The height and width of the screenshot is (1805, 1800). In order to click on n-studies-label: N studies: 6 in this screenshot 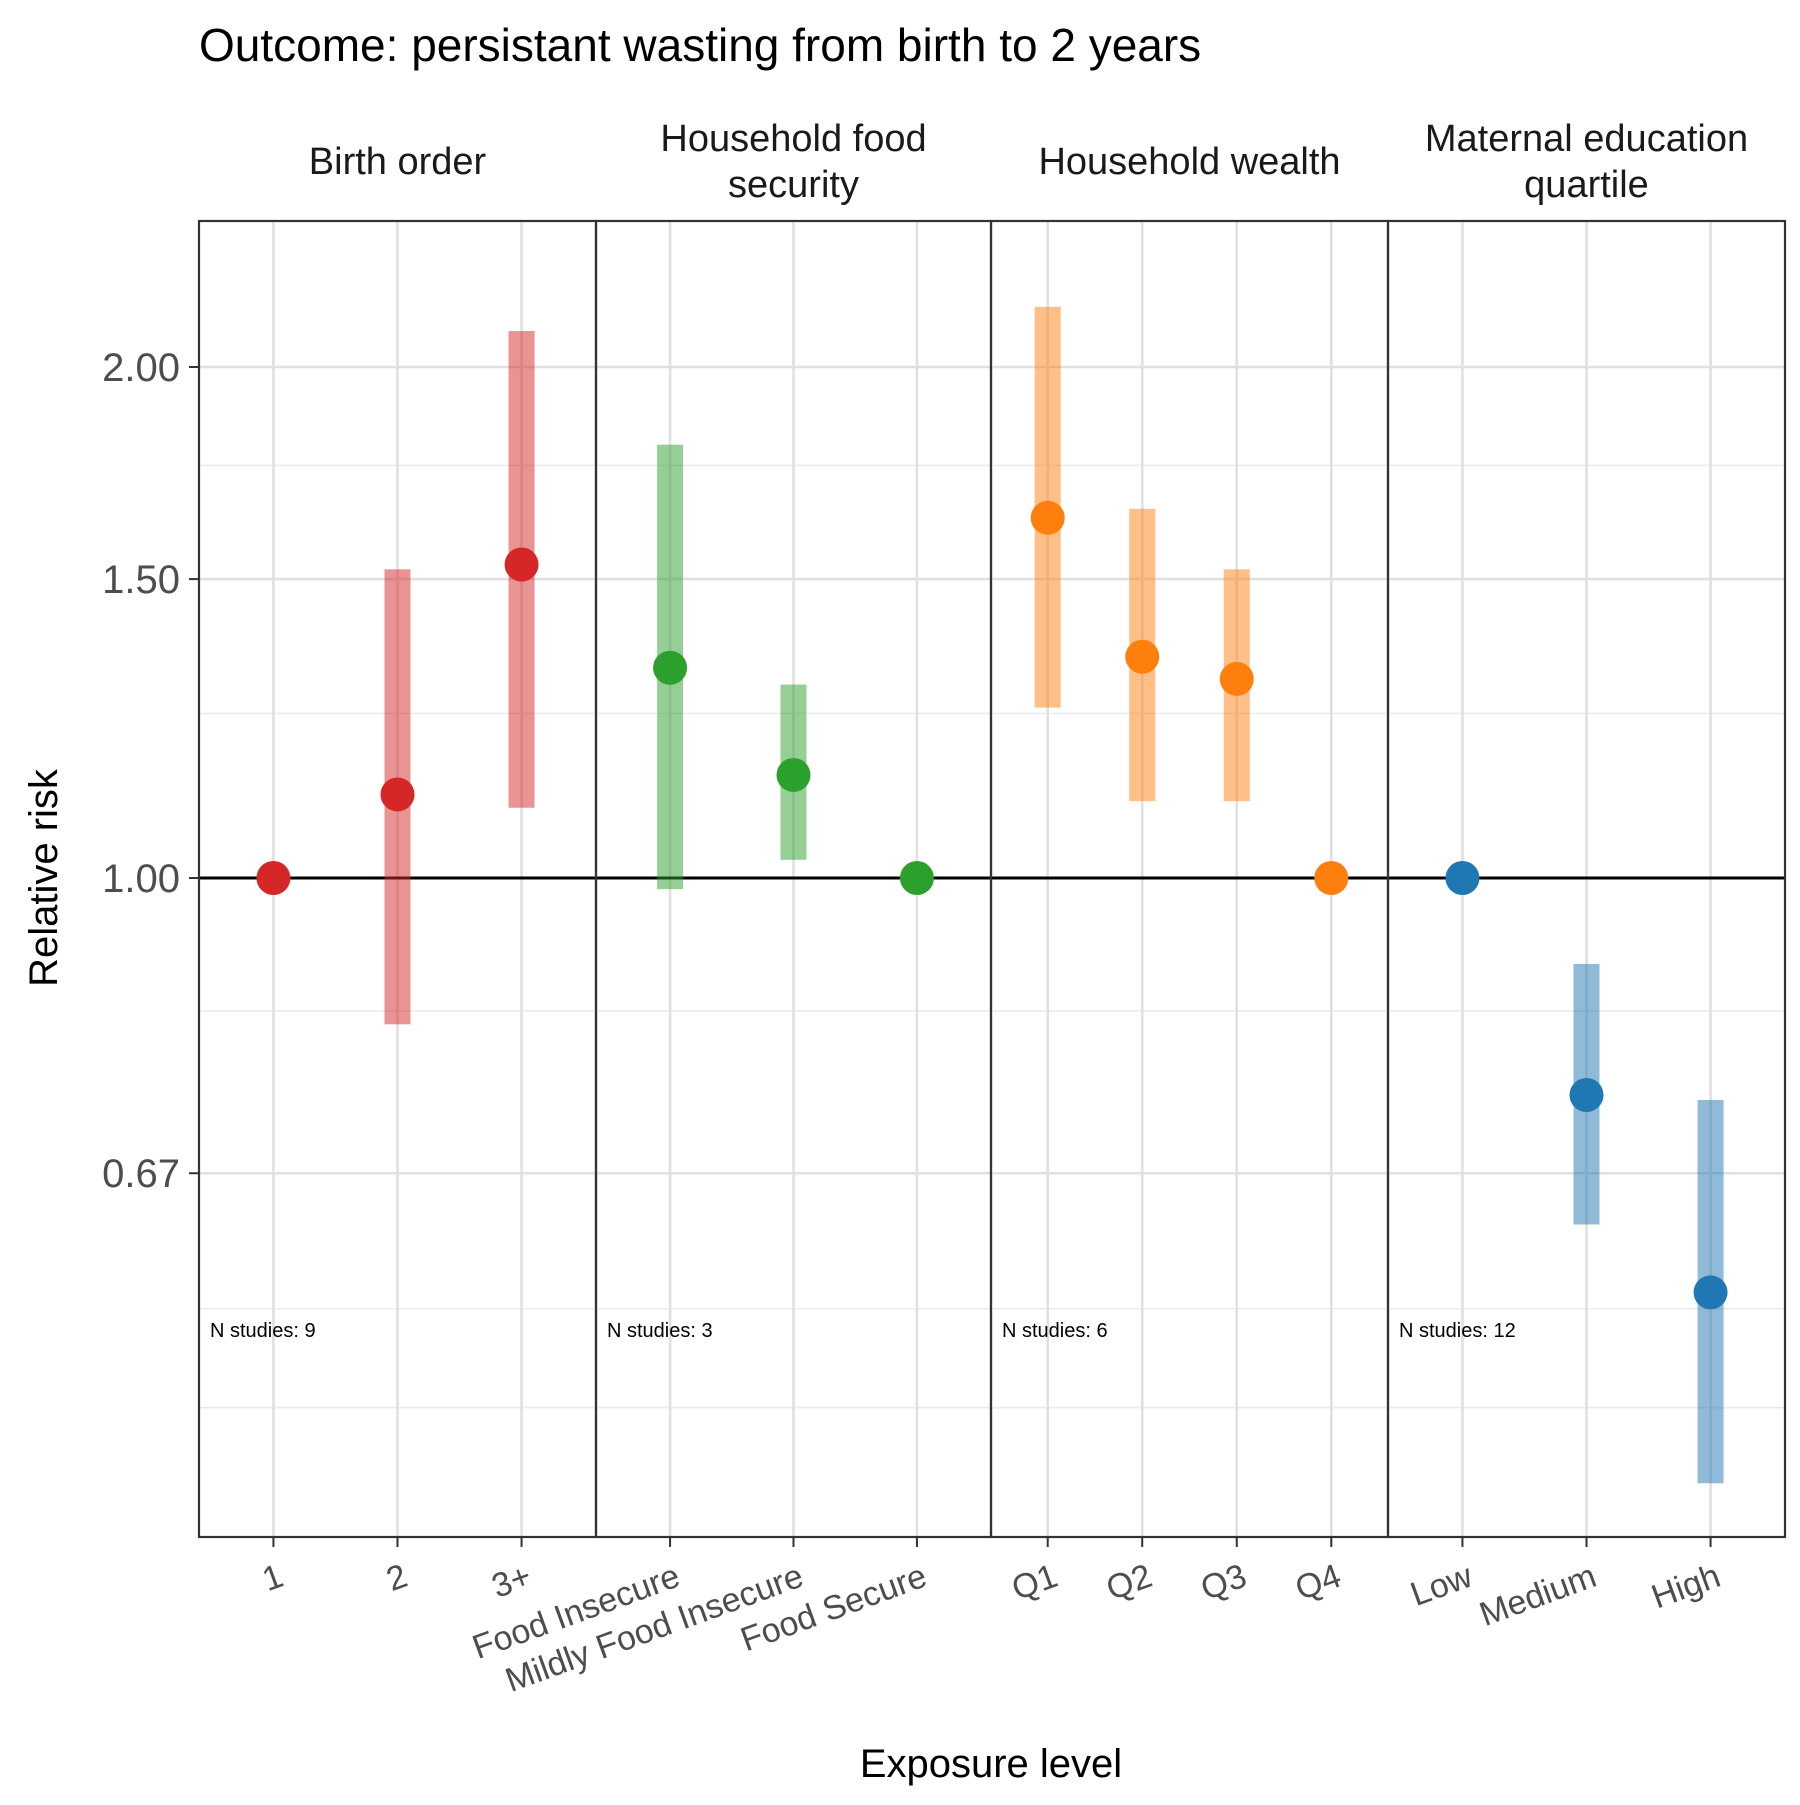, I will do `click(1055, 1331)`.